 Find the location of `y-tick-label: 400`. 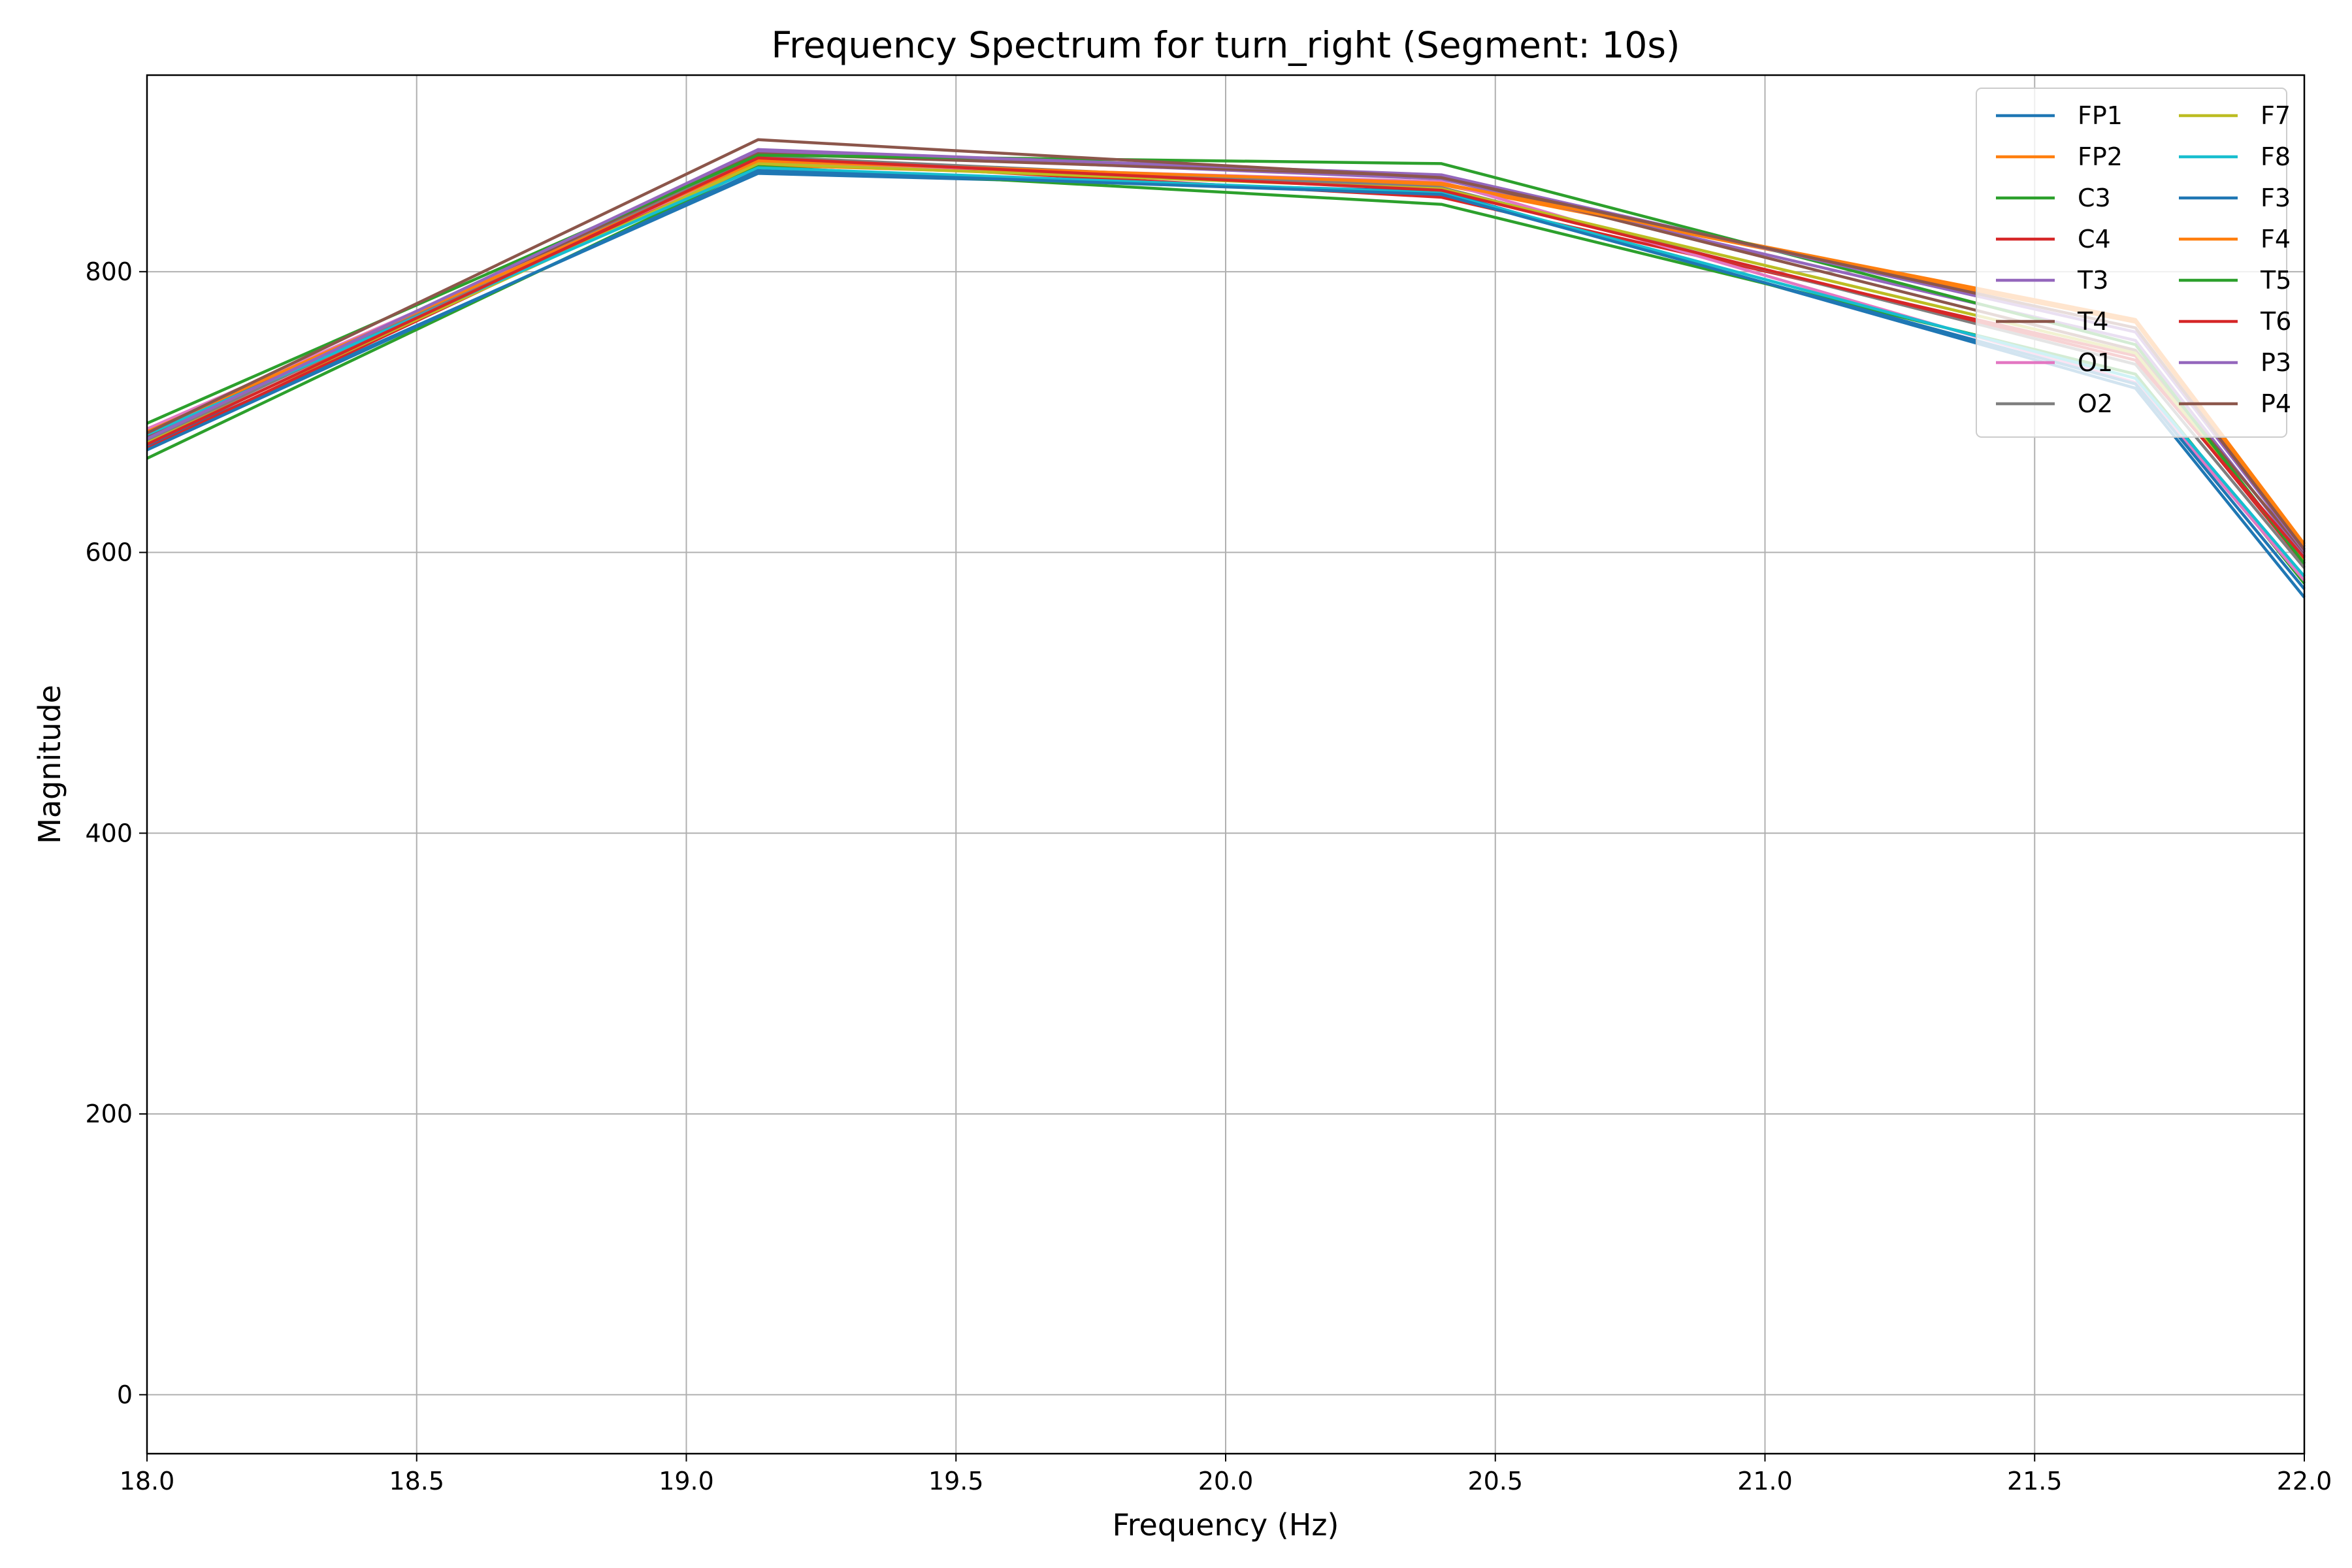

y-tick-label: 400 is located at coordinates (109, 833).